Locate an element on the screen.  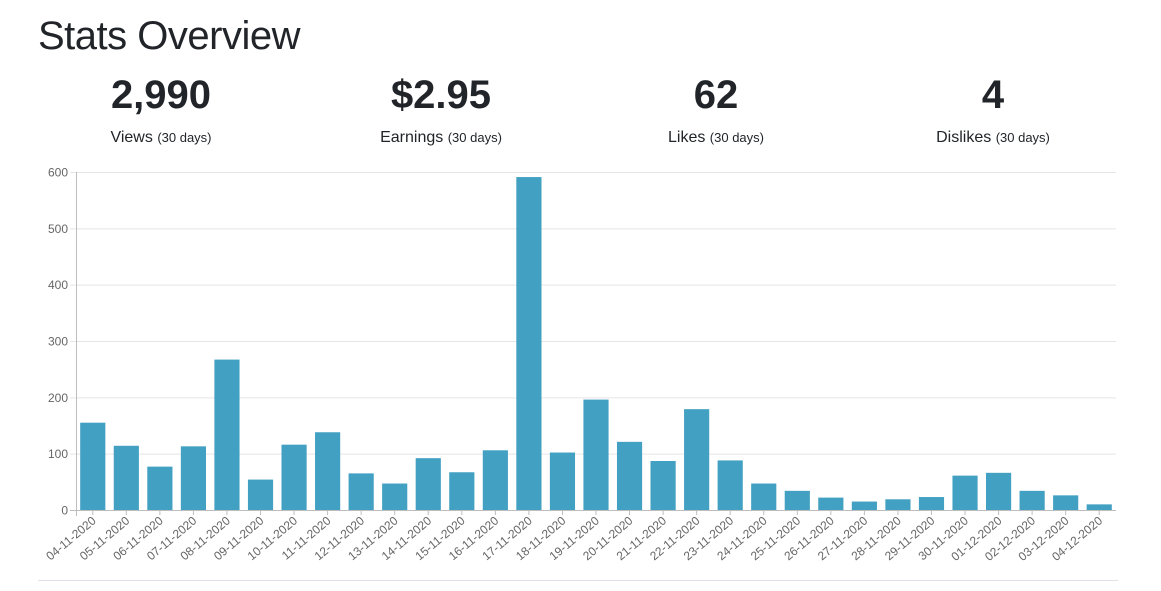
views-label-text: Views is located at coordinates (131, 137).